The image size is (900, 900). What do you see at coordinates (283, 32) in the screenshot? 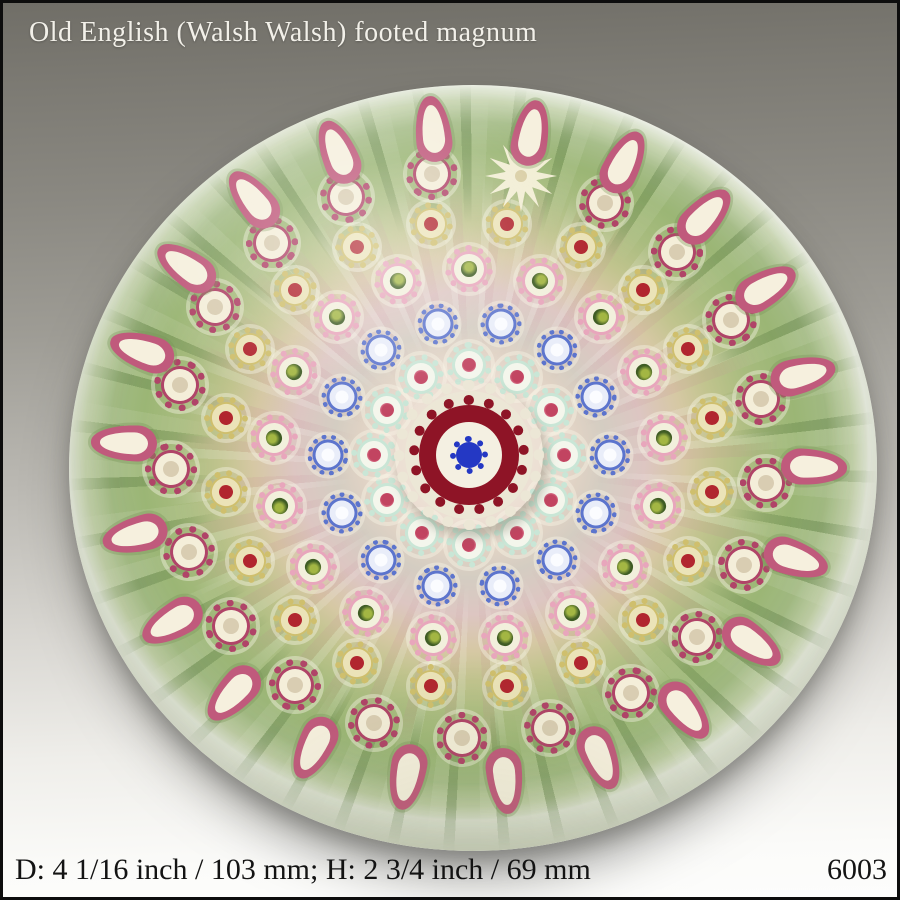
I see `caption-title: Old English (Walsh Walsh) footed magnum` at bounding box center [283, 32].